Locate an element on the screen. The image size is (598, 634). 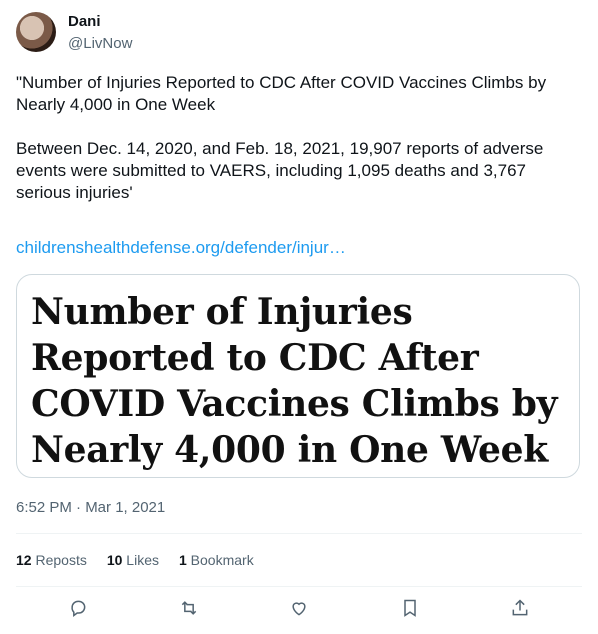
bookmark-button is located at coordinates (410, 608).